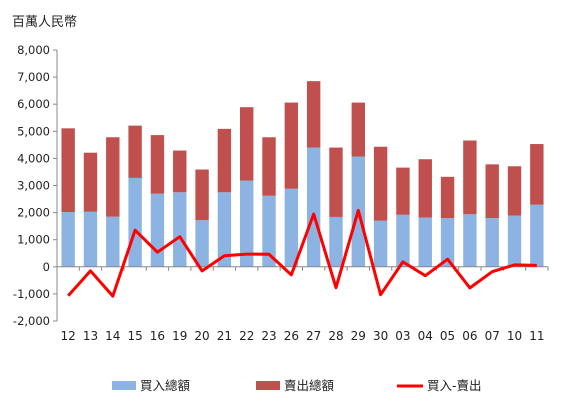 This screenshot has width=563, height=419. Describe the element at coordinates (33, 104) in the screenshot. I see `y-tick-label: 6,000` at that location.